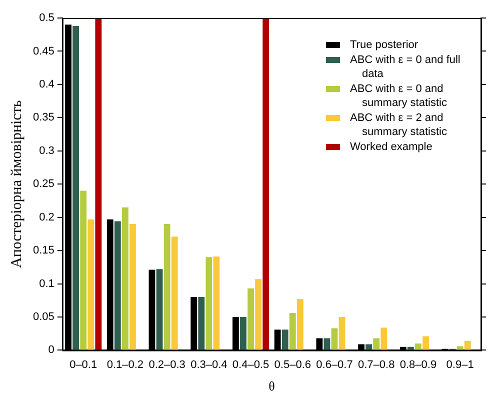  Describe the element at coordinates (51, 350) in the screenshot. I see `y-tick-label: 0` at that location.